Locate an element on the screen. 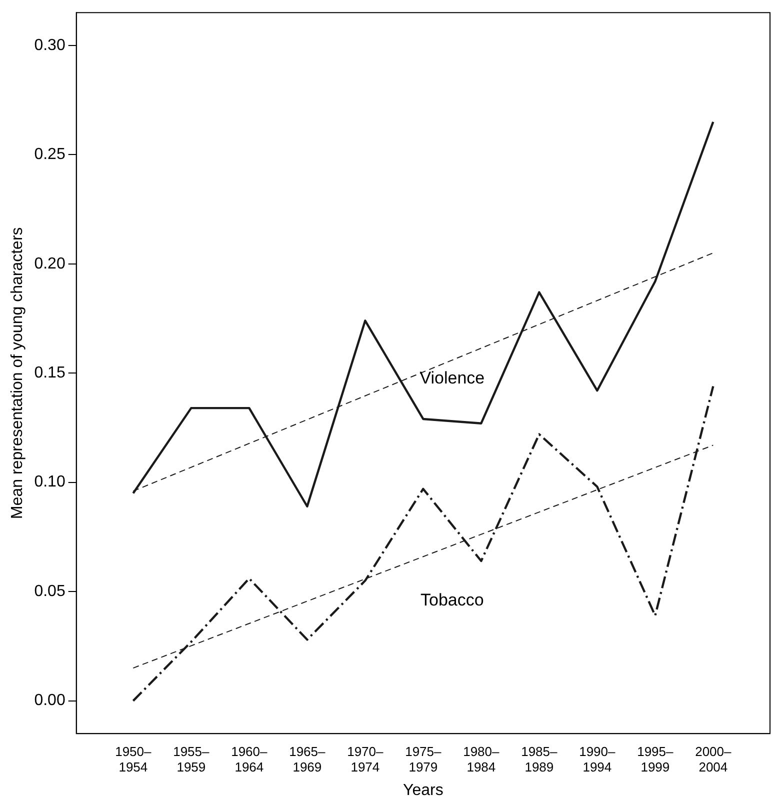 The image size is (780, 808). x-tick-label: 1950–1954 is located at coordinates (133, 759).